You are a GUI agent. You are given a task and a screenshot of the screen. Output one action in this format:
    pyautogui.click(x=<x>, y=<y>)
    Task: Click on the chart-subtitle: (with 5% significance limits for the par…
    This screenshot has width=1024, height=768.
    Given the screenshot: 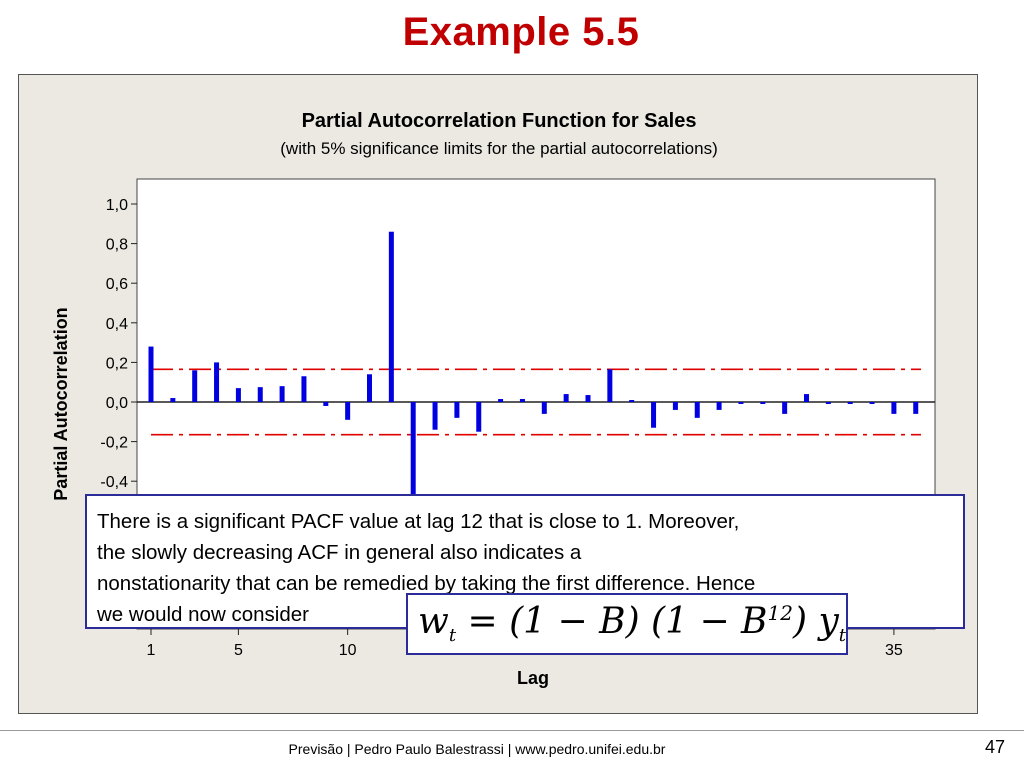 What is the action you would take?
    pyautogui.click(x=498, y=148)
    